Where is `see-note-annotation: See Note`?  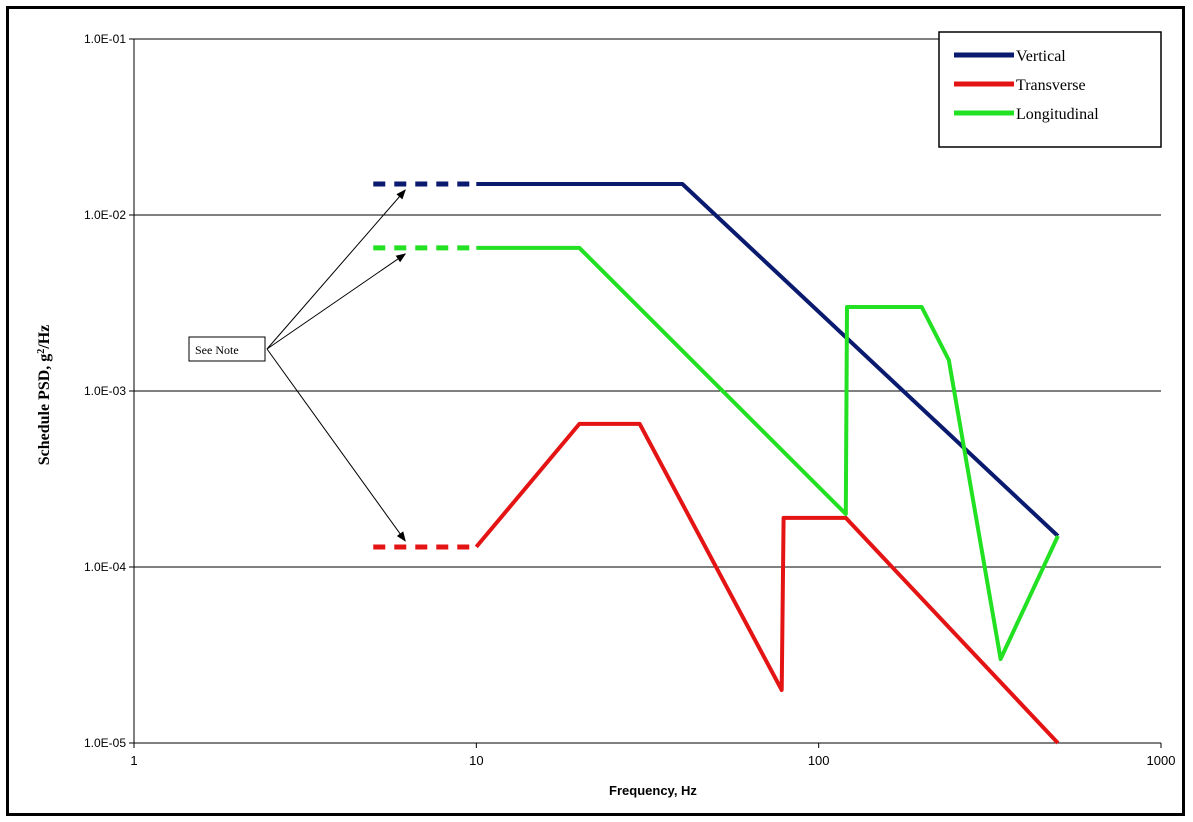 see-note-annotation: See Note is located at coordinates (297, 365).